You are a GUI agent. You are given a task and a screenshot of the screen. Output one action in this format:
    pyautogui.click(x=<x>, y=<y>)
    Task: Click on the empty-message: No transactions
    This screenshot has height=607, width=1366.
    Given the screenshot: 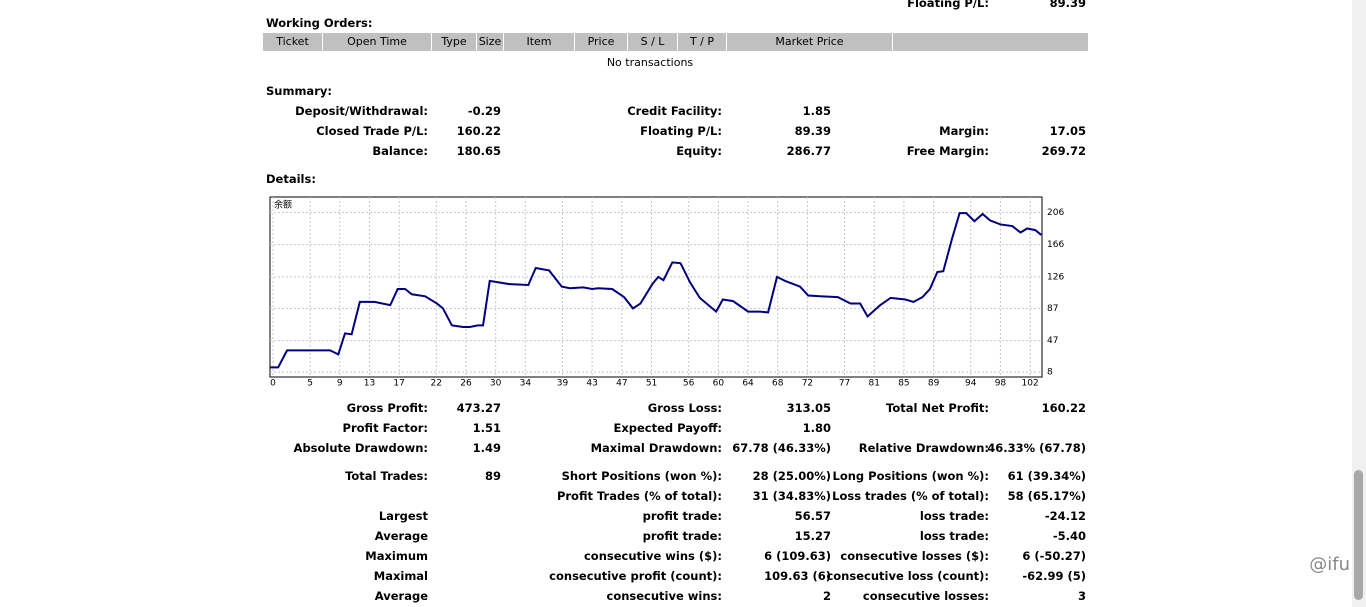 What is the action you would take?
    pyautogui.click(x=650, y=62)
    